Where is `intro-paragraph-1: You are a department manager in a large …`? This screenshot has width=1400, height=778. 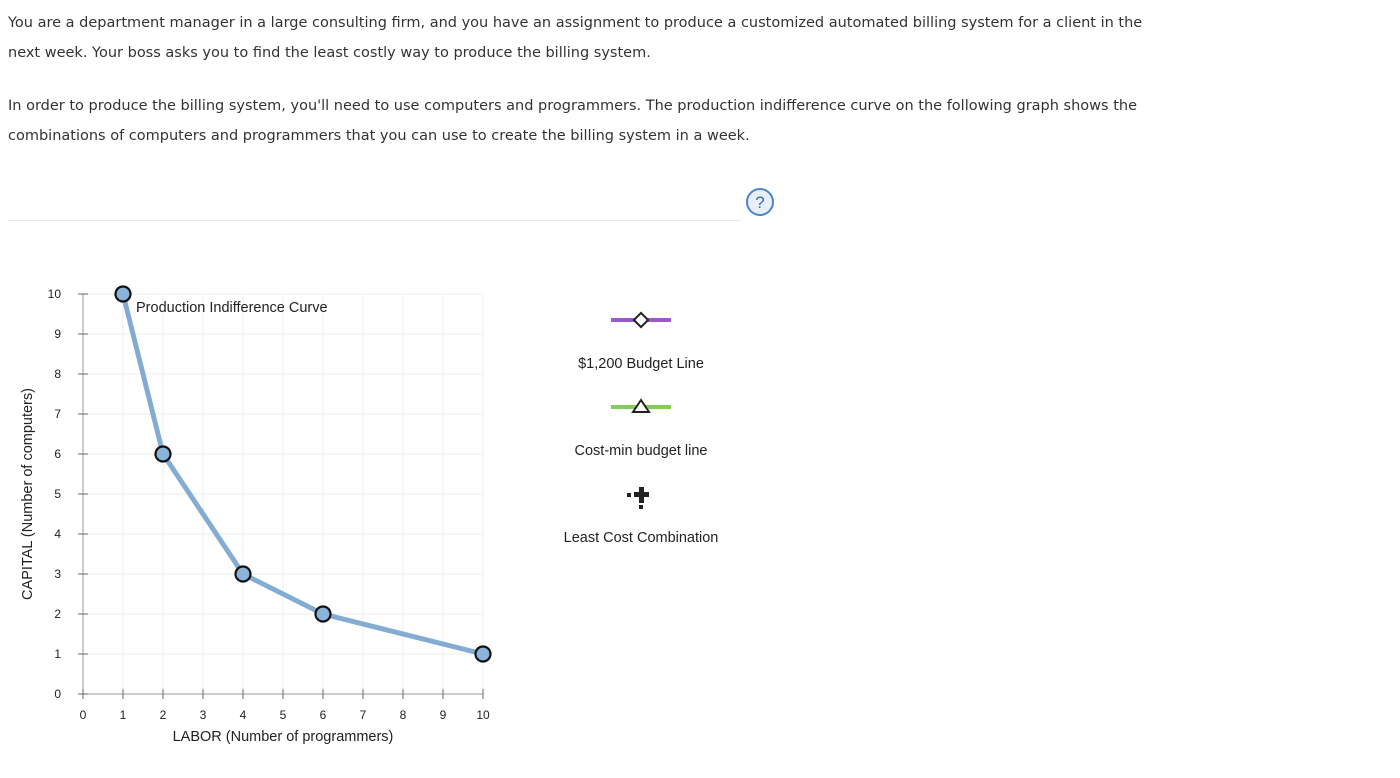
intro-paragraph-1: You are a department manager in a large … is located at coordinates (575, 38).